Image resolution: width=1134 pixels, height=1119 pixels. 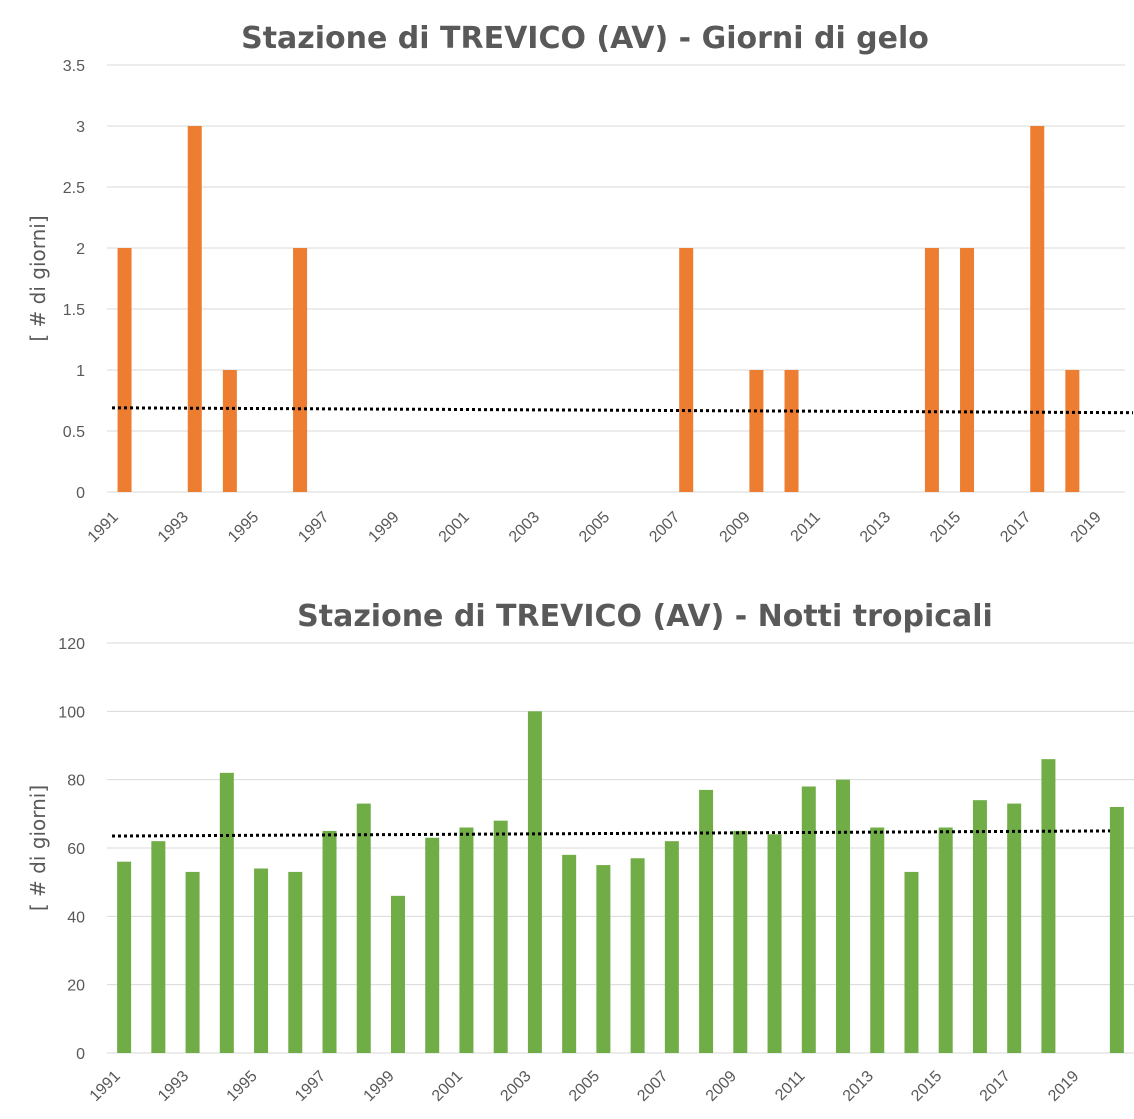 I want to click on bar-2002, so click(x=500, y=936).